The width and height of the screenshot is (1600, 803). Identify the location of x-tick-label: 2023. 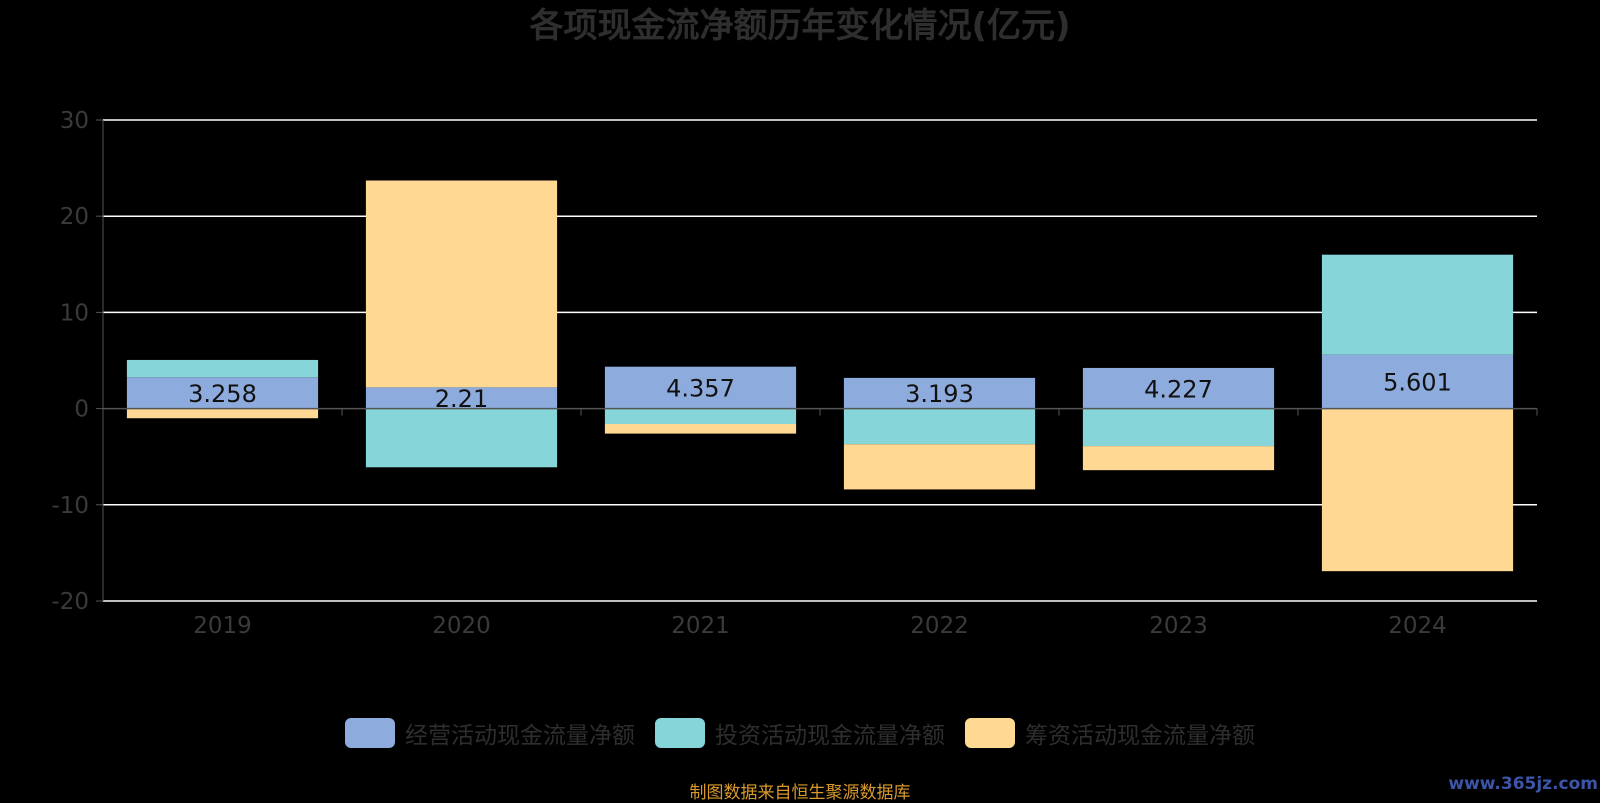
(1178, 626).